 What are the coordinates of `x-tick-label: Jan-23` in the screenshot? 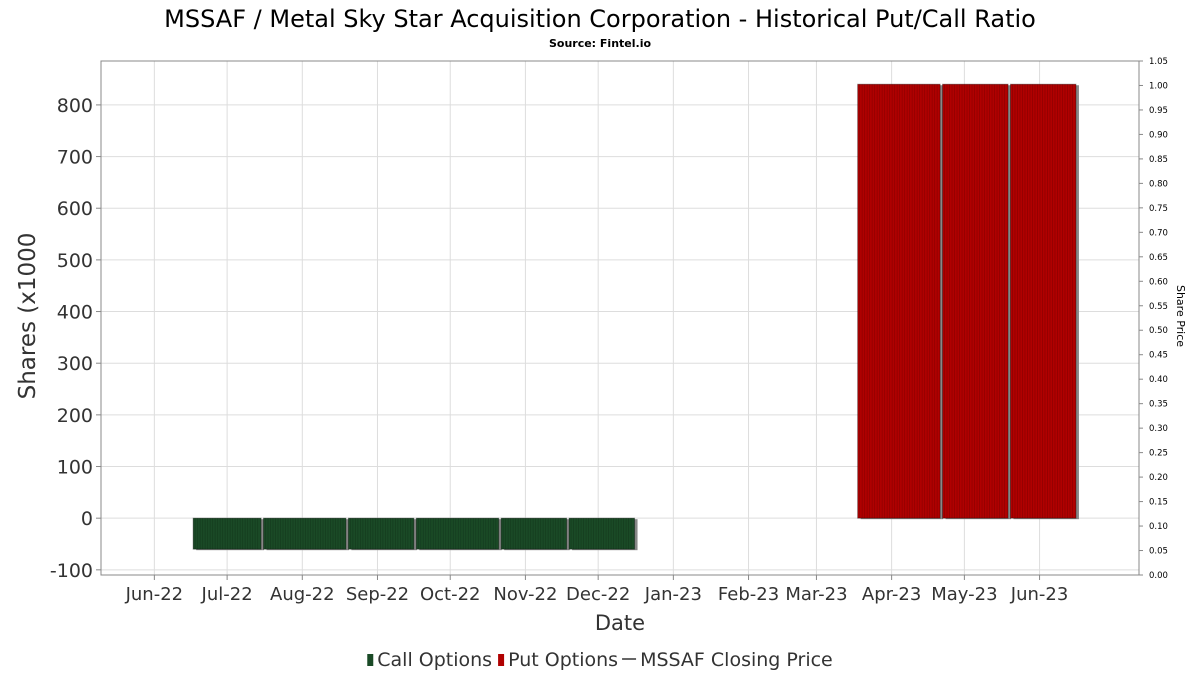 It's located at (673, 594).